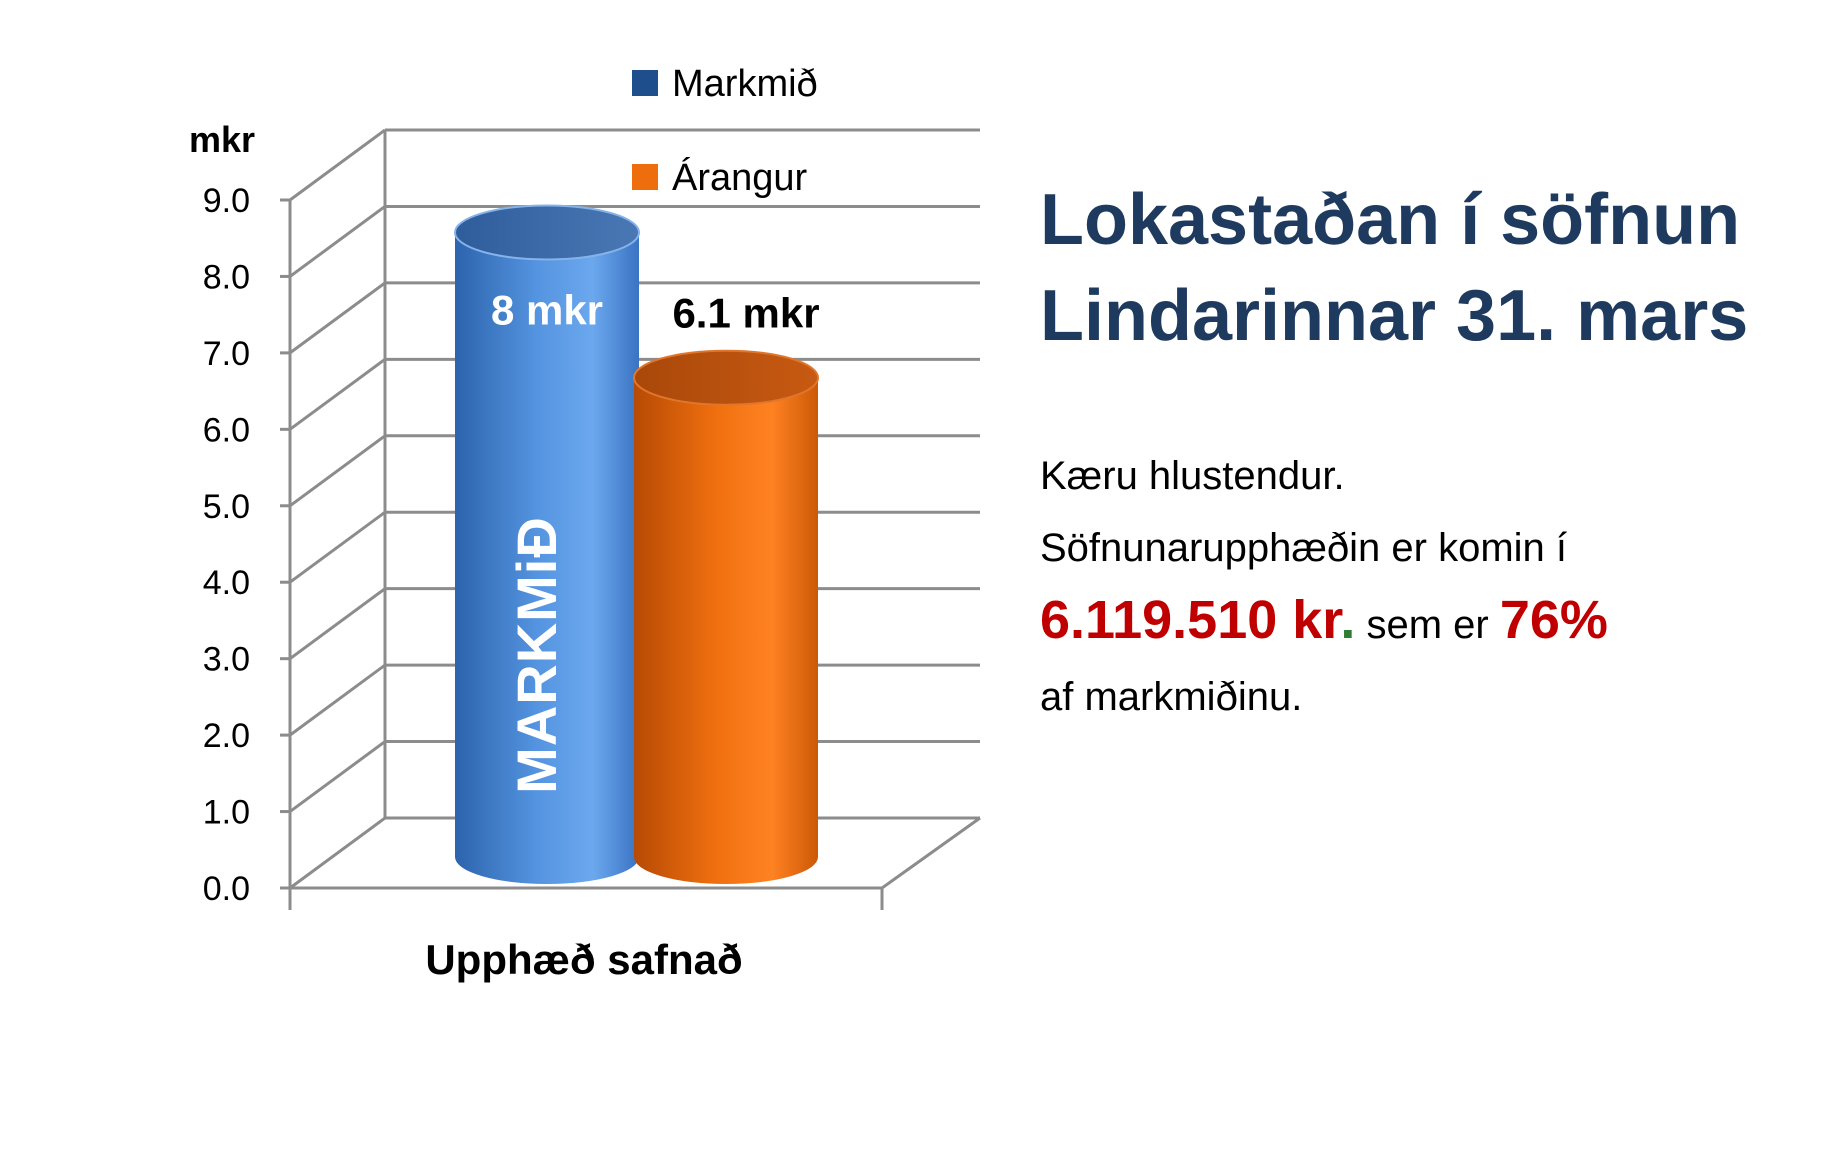  What do you see at coordinates (645, 177) in the screenshot?
I see `legend-swatch-arangur` at bounding box center [645, 177].